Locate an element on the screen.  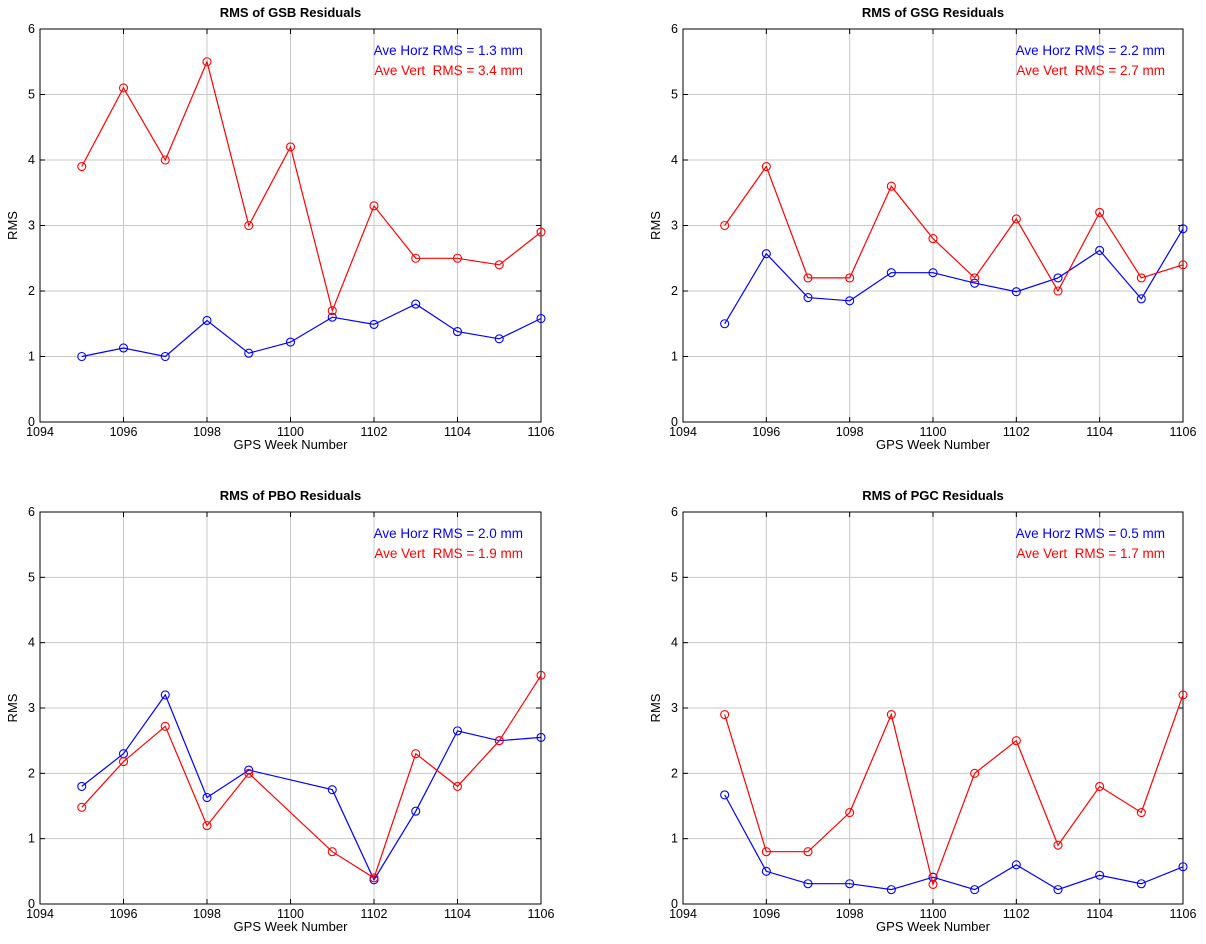
chart-title: RMS of GSG Residuals is located at coordinates (933, 12).